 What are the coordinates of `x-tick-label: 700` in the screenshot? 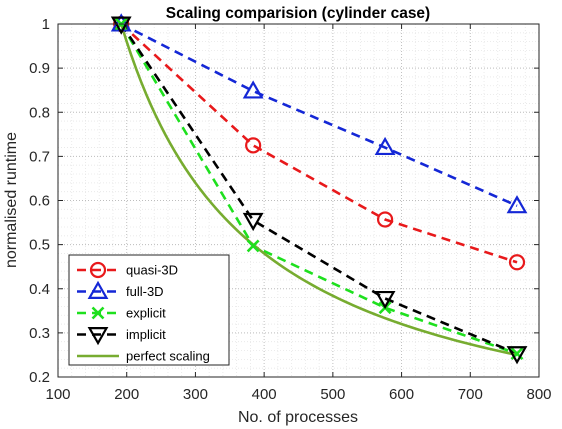 It's located at (470, 394).